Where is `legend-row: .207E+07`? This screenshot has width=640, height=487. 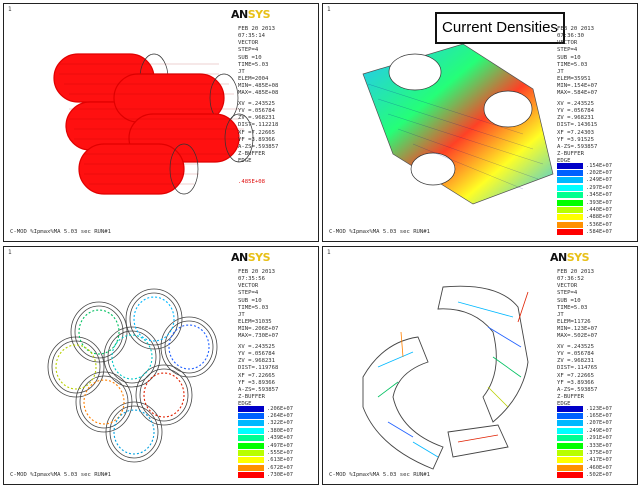
legend-row: .207E+07 is located at coordinates (584, 423).